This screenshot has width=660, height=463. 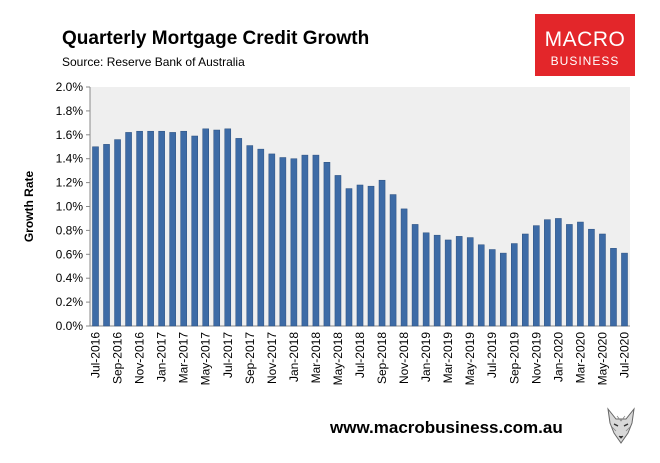 I want to click on logo-line-1: MACRO, so click(x=585, y=39).